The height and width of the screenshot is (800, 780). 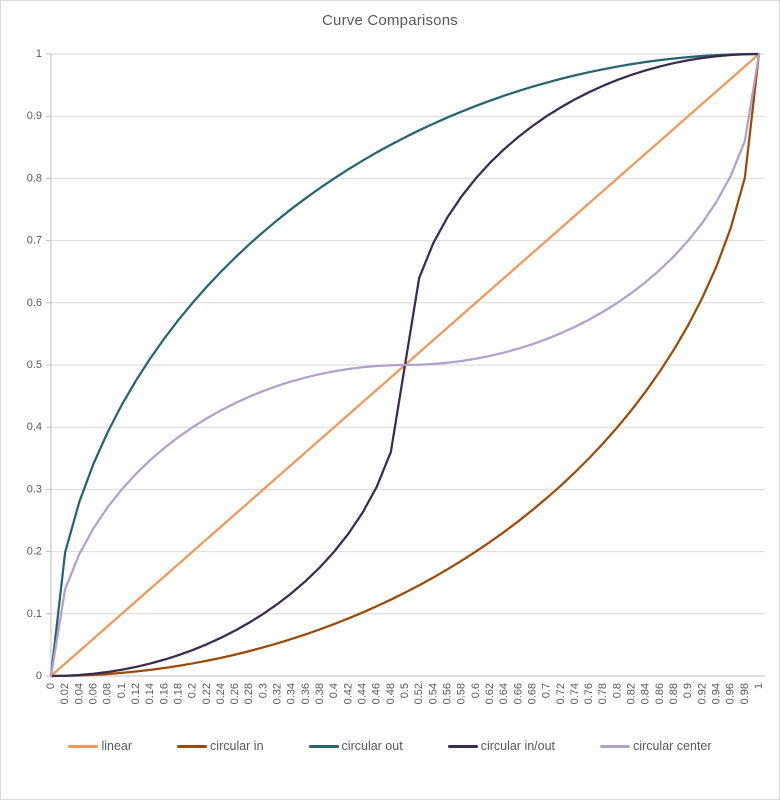 What do you see at coordinates (108, 693) in the screenshot?
I see `x-tick-label: 0.08` at bounding box center [108, 693].